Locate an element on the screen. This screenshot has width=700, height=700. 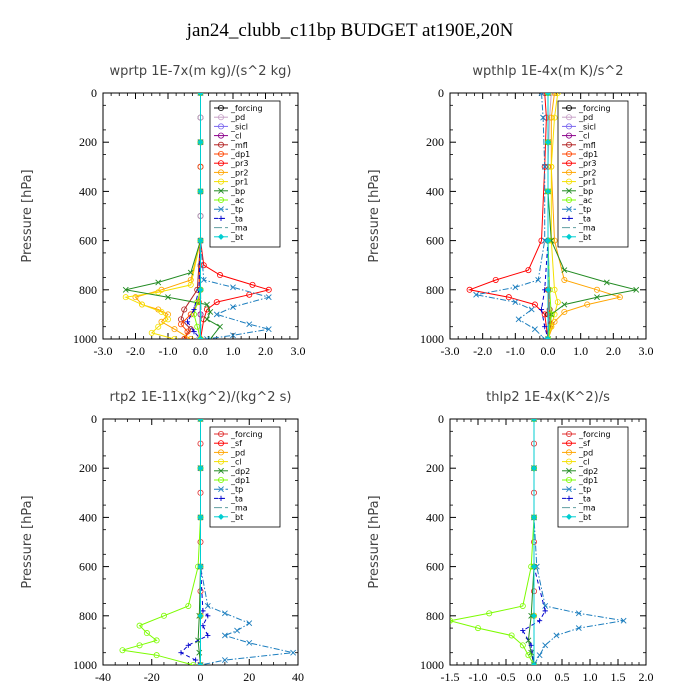
x-tick-label: -2.0 is located at coordinates (482, 351).